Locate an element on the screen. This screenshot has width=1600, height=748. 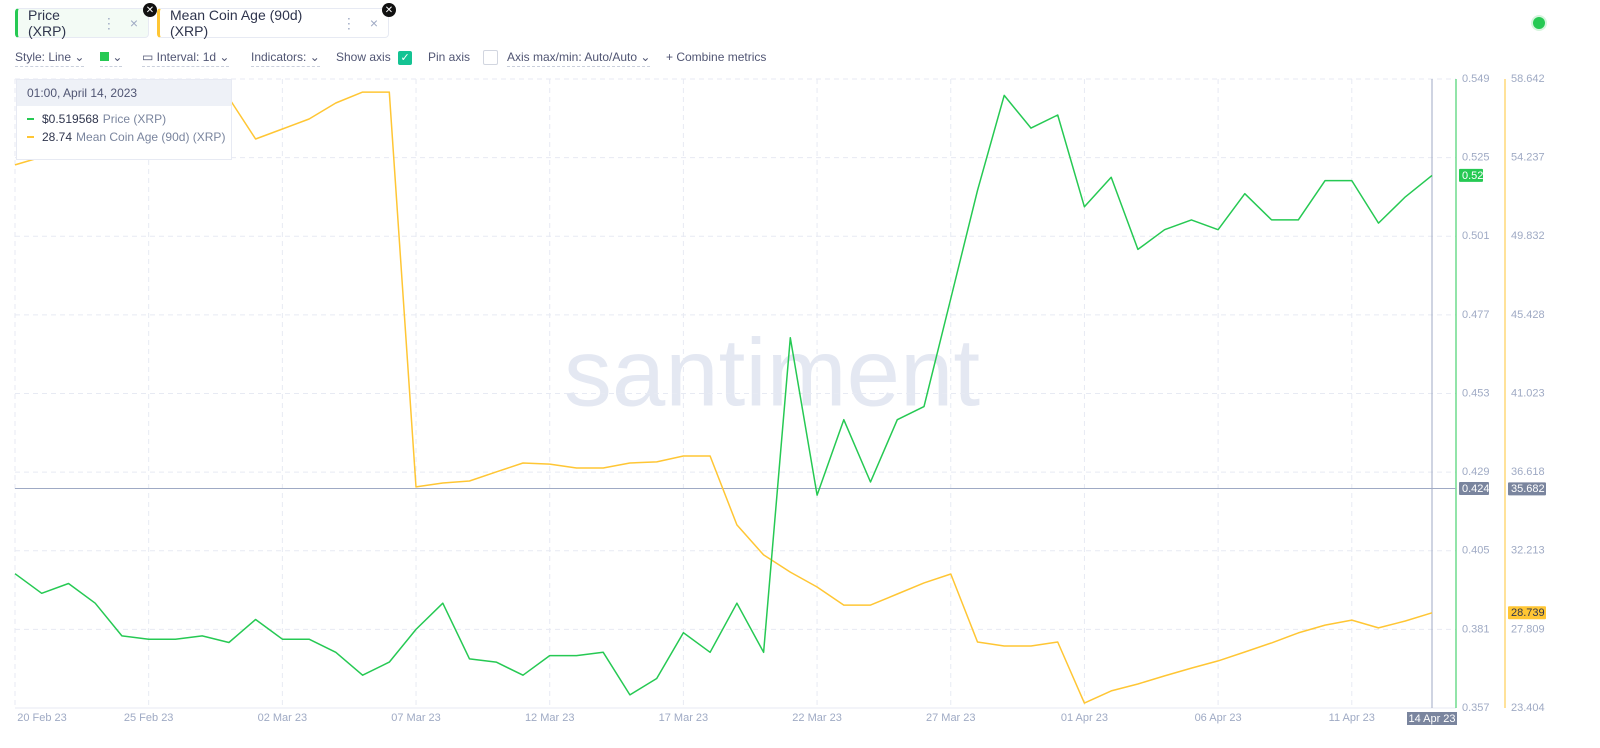
combine-button: + Combine metrics is located at coordinates (716, 57).